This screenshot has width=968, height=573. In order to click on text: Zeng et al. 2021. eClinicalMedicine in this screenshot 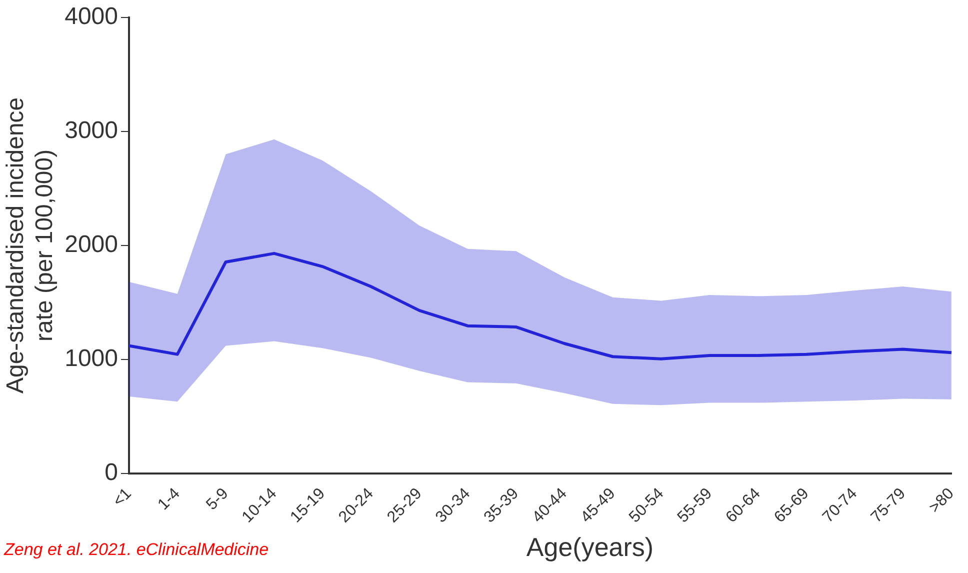, I will do `click(136, 550)`.